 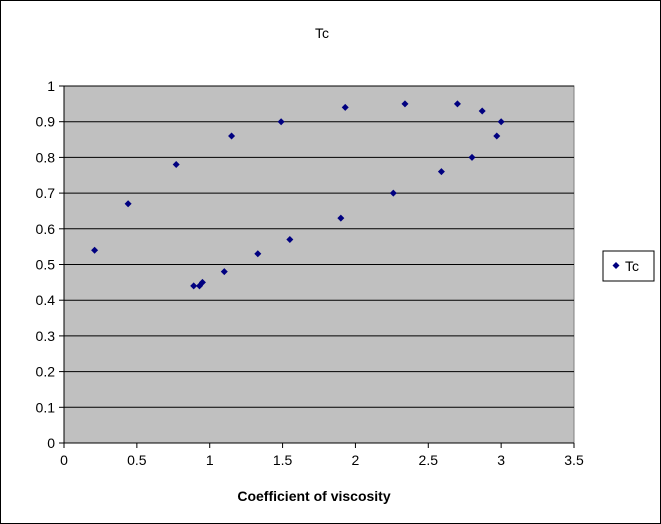 I want to click on x-tick-label: 1.5, so click(x=283, y=460).